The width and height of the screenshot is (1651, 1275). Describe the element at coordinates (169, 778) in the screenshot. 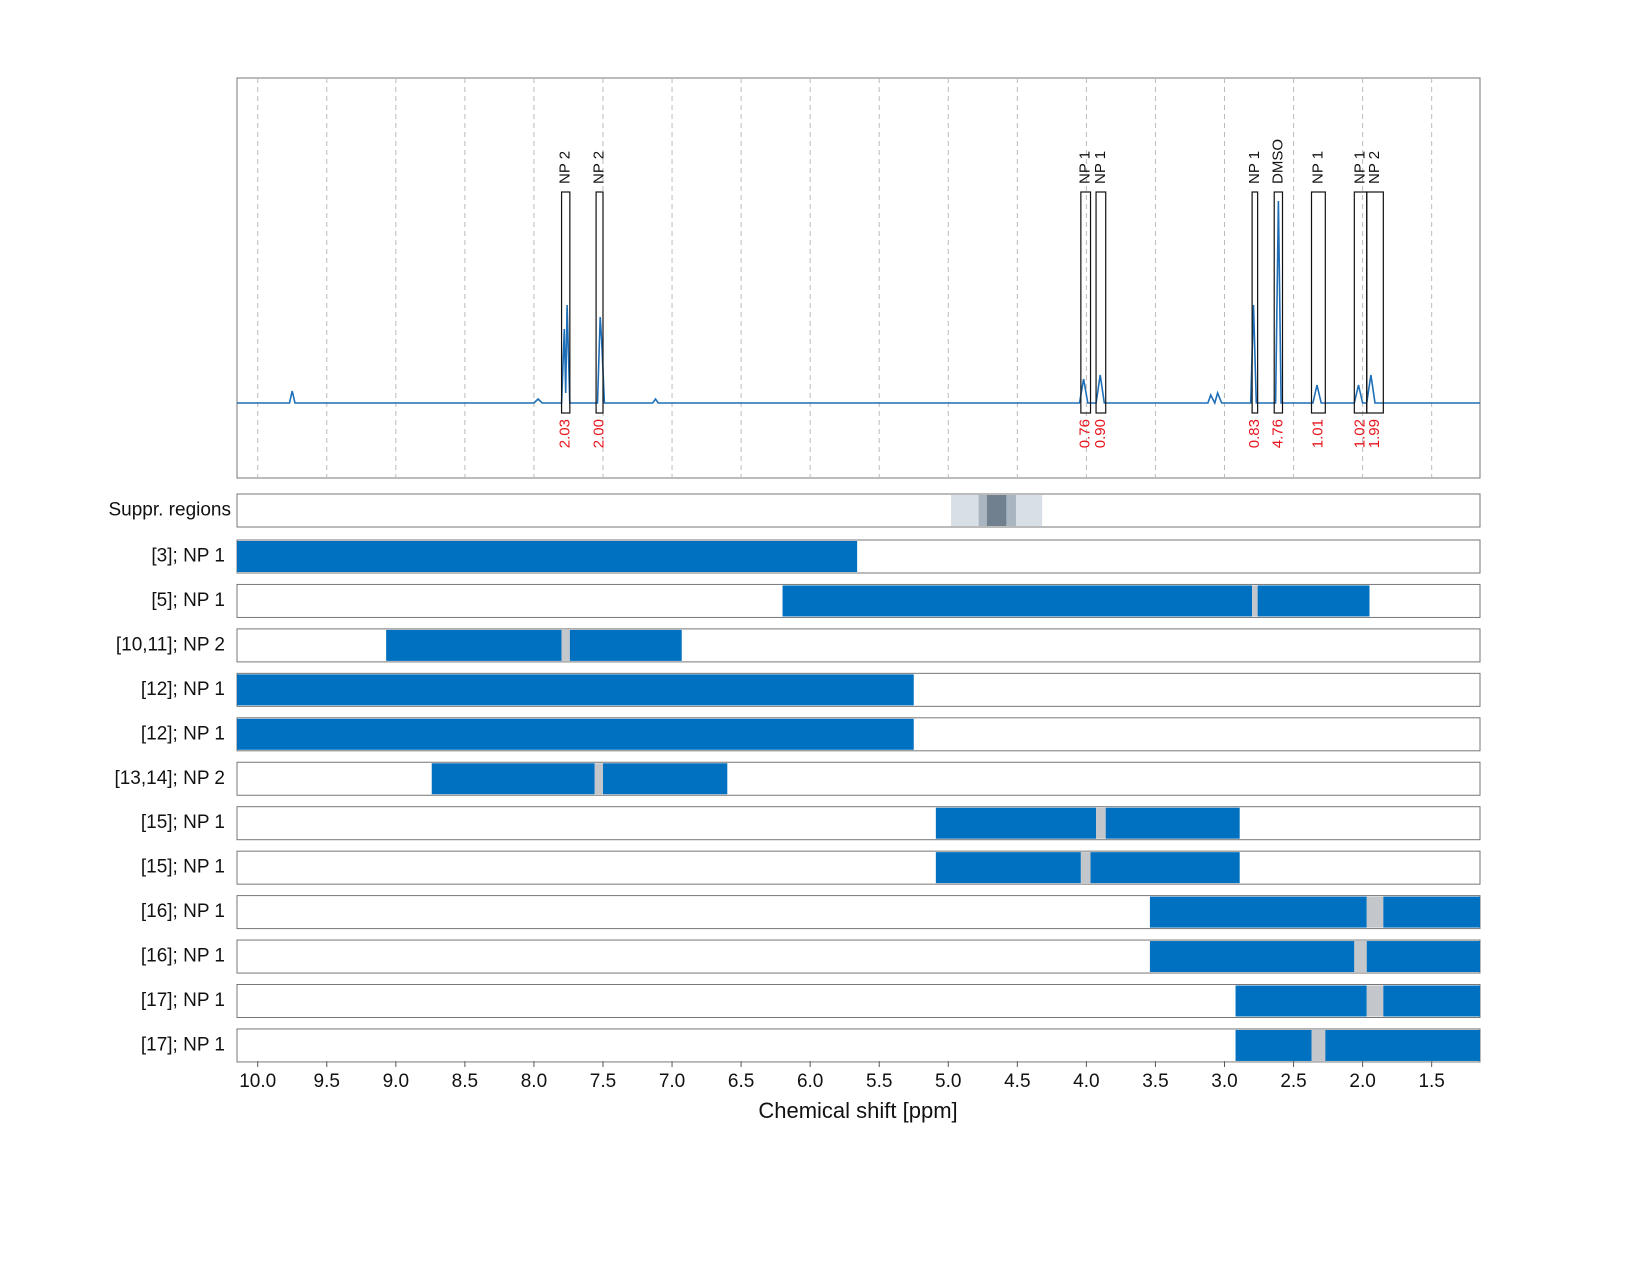

I see `row-label: [13,14]; NP 2` at that location.